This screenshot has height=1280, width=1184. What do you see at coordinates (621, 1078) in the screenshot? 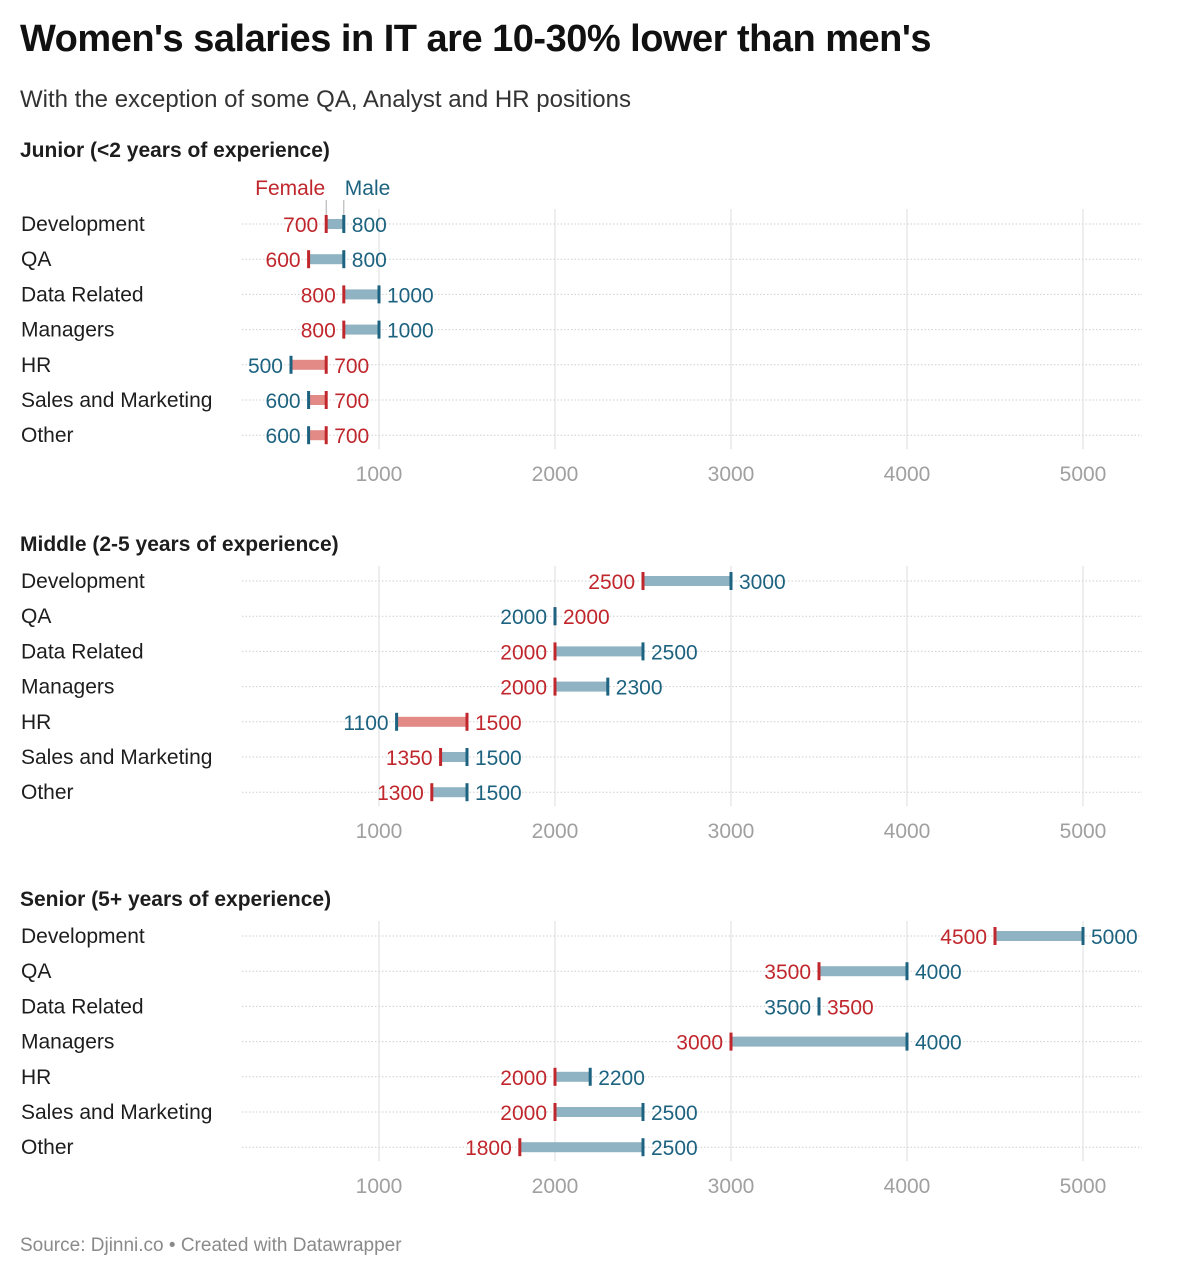
I see `value-label-right: 2200` at bounding box center [621, 1078].